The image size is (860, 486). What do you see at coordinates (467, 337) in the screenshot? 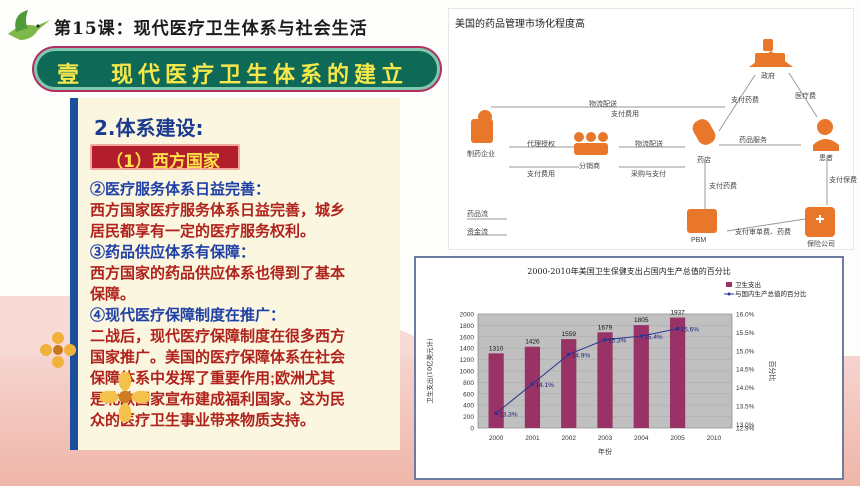
I see `y-tick-label: 1600` at bounding box center [467, 337].